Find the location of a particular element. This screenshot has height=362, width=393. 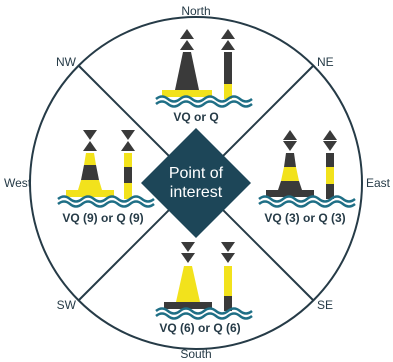

east-pillar-base is located at coordinates (290, 193).